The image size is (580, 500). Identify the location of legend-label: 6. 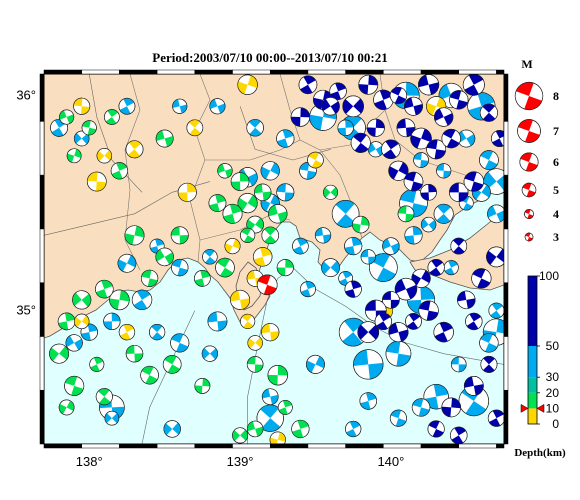
(556, 162).